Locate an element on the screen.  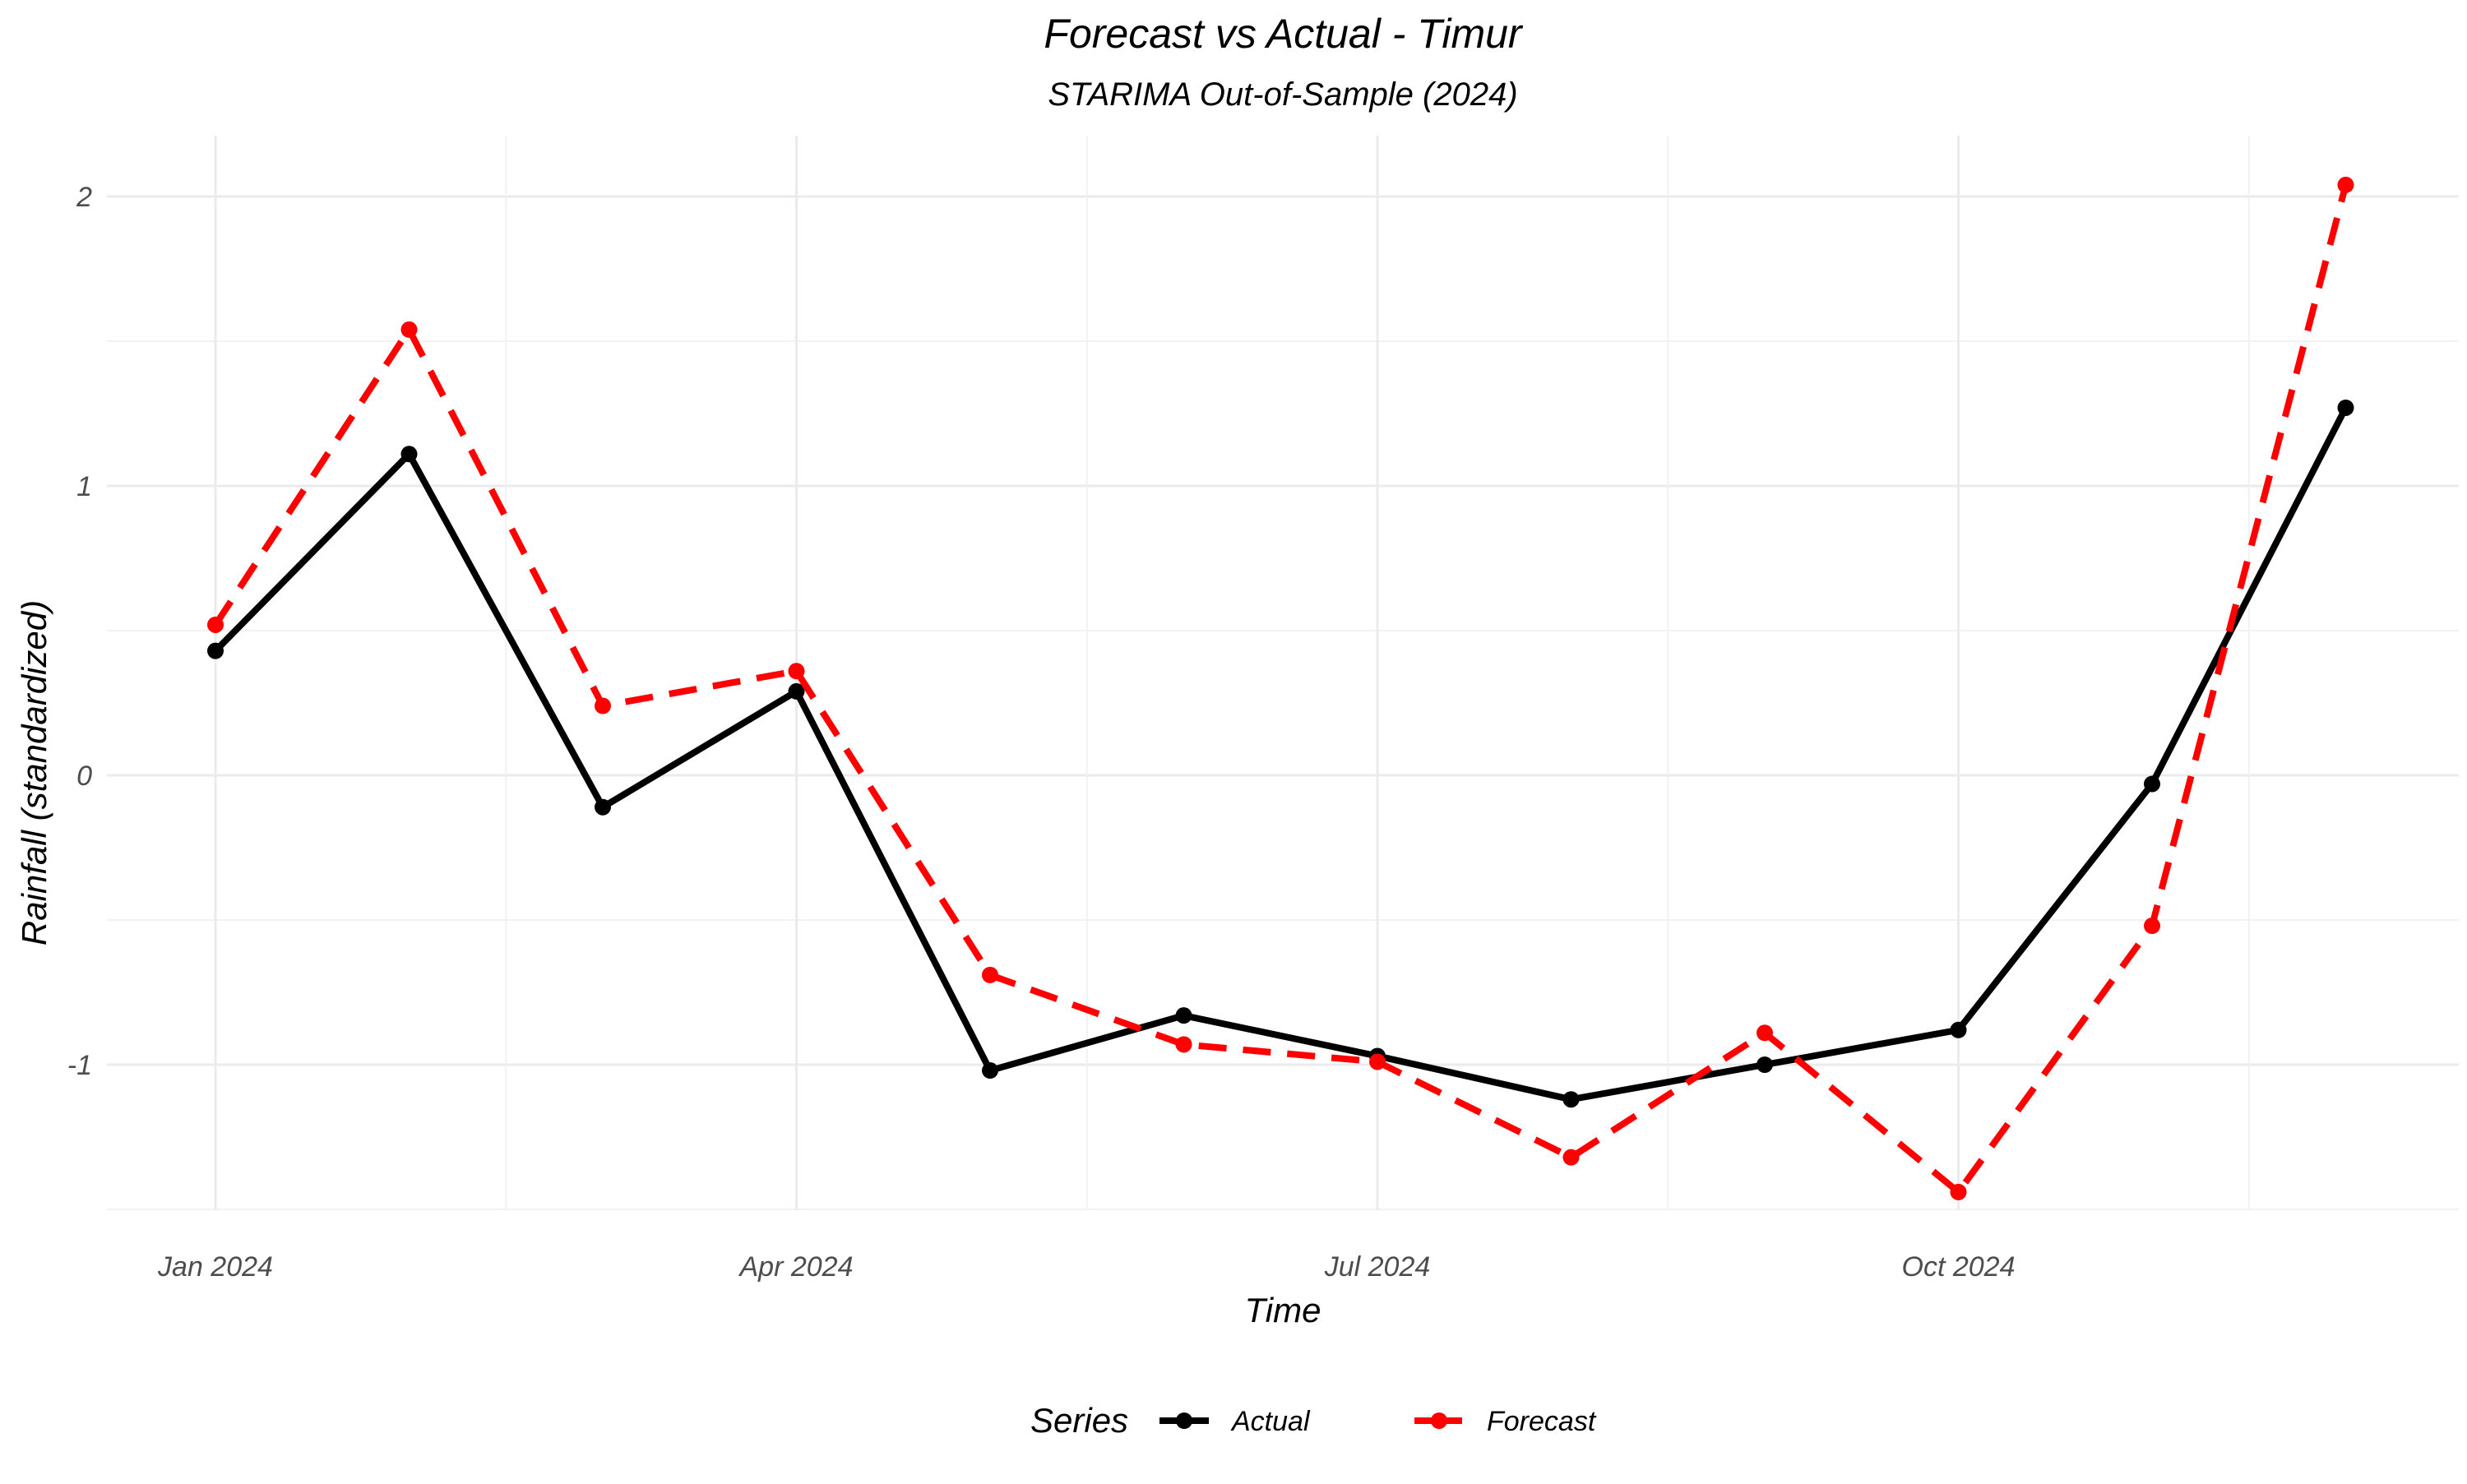
x-tick-label: Apr 2024 is located at coordinates (796, 1267).